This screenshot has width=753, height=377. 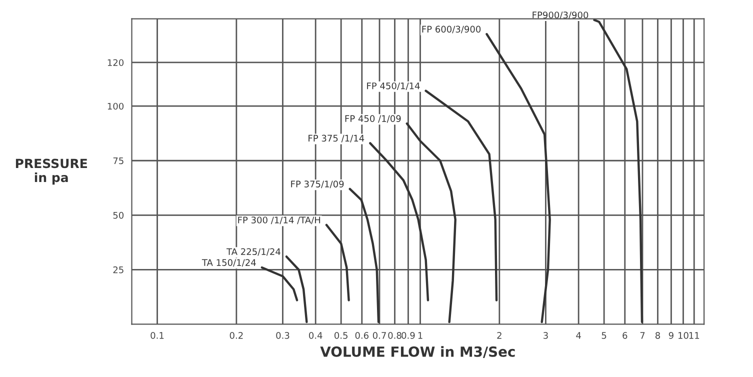 I want to click on x-tick-label: 0.9, so click(x=408, y=335).